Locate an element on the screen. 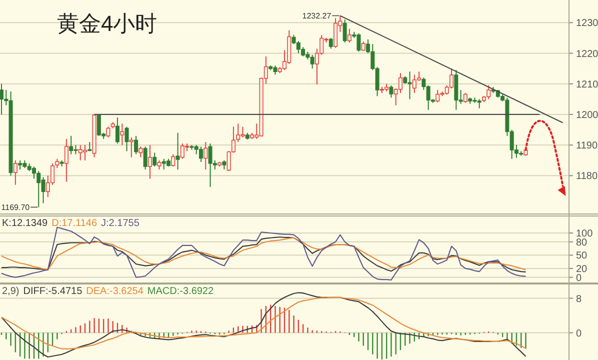 Image resolution: width=598 pixels, height=360 pixels. annotation: 2,9) is located at coordinates (11, 291).